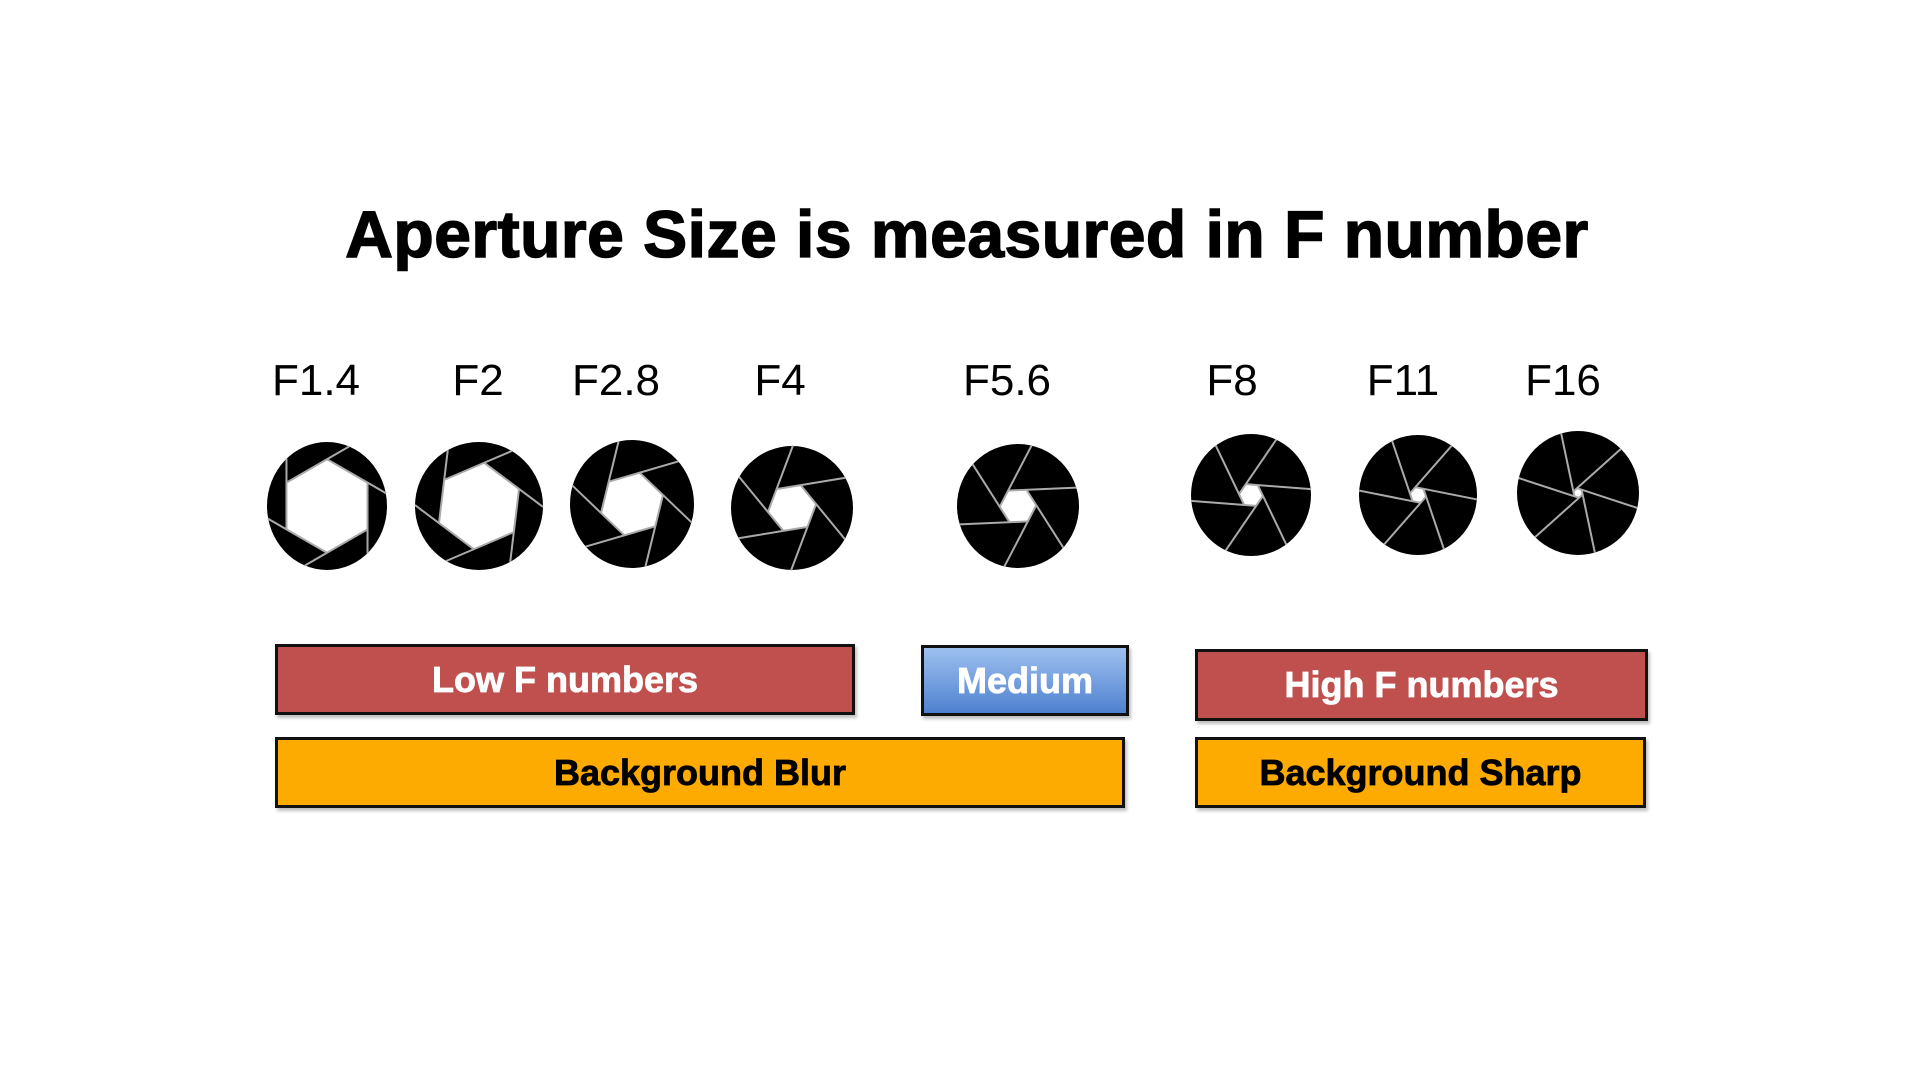 The image size is (1920, 1080). Describe the element at coordinates (1403, 380) in the screenshot. I see `f-label: F11` at that location.